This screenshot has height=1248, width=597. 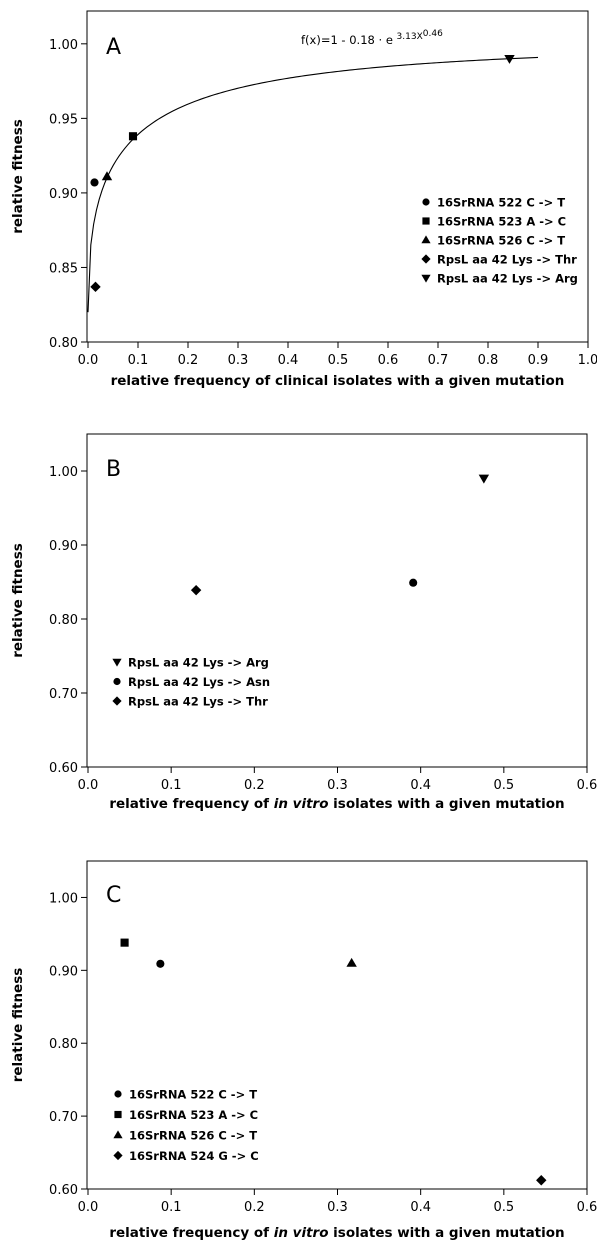 What do you see at coordinates (587, 360) in the screenshot?
I see `x-tick-label: 1.0` at bounding box center [587, 360].